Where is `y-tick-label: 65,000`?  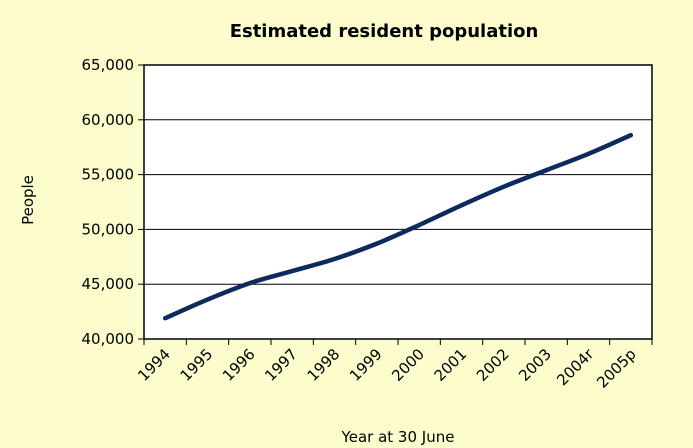 y-tick-label: 65,000 is located at coordinates (108, 65).